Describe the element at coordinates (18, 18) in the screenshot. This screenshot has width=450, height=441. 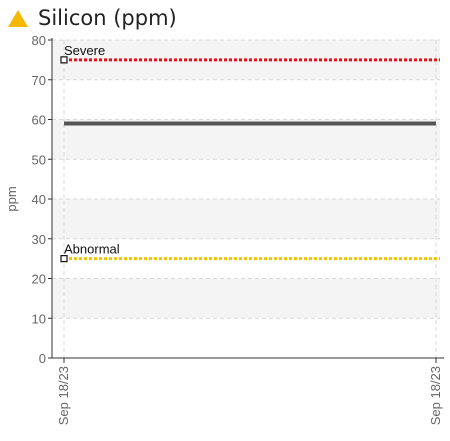
I see `warning-triangle-icon` at that location.